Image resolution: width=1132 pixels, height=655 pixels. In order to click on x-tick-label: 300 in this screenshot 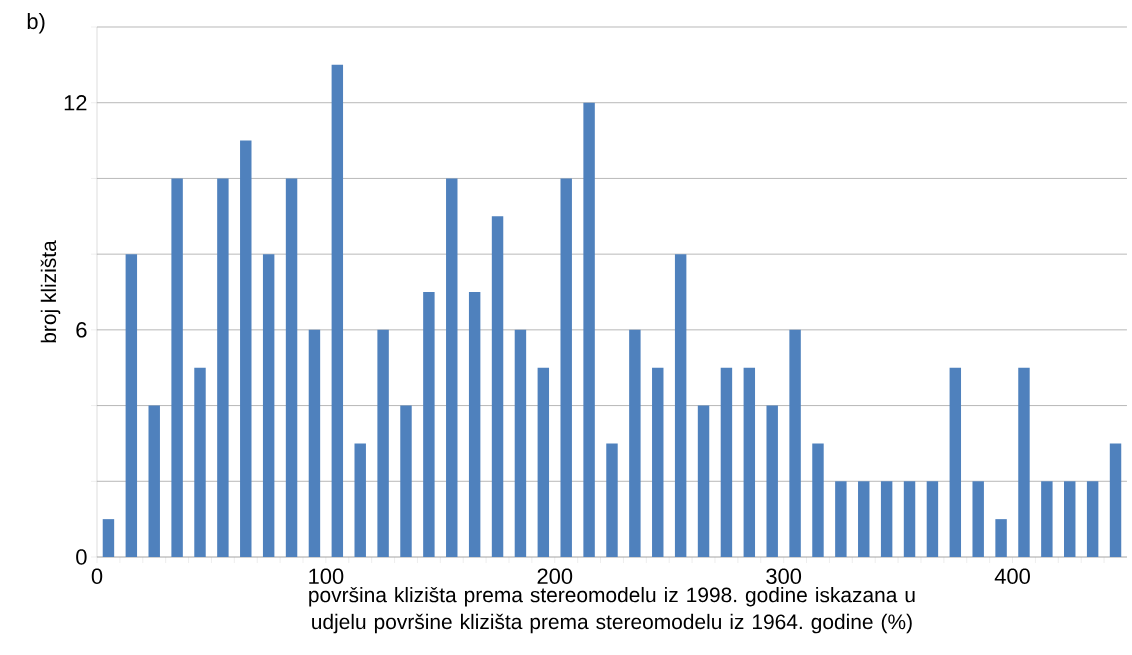, I will do `click(784, 576)`.